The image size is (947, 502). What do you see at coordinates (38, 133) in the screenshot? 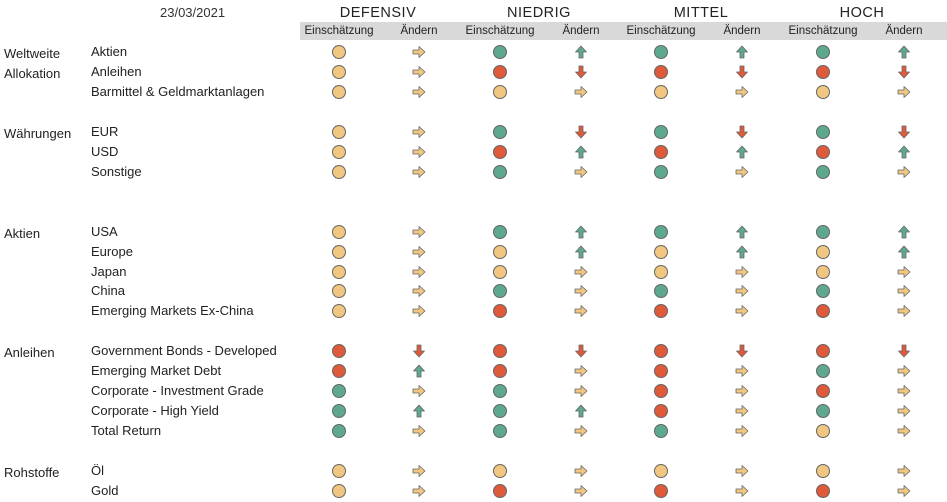
I see `category-label: Währungen` at bounding box center [38, 133].